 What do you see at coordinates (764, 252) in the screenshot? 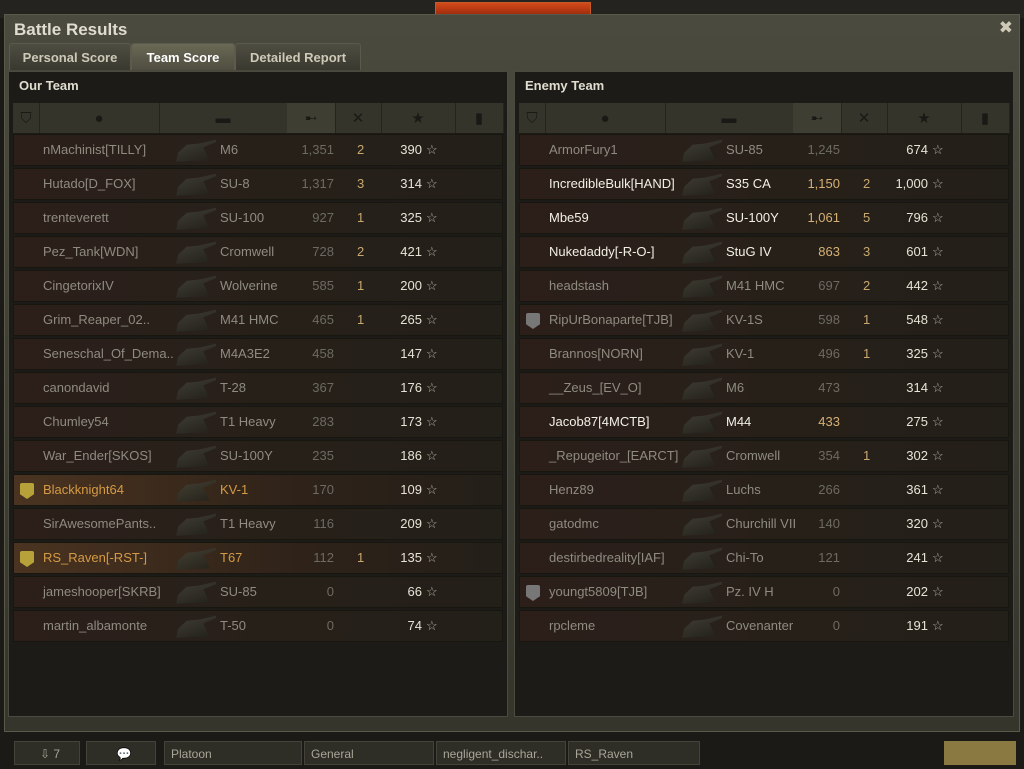
I see `player-row: Nukedaddy[-R-O-] StuG IV 863 3 601 ☆` at bounding box center [764, 252].